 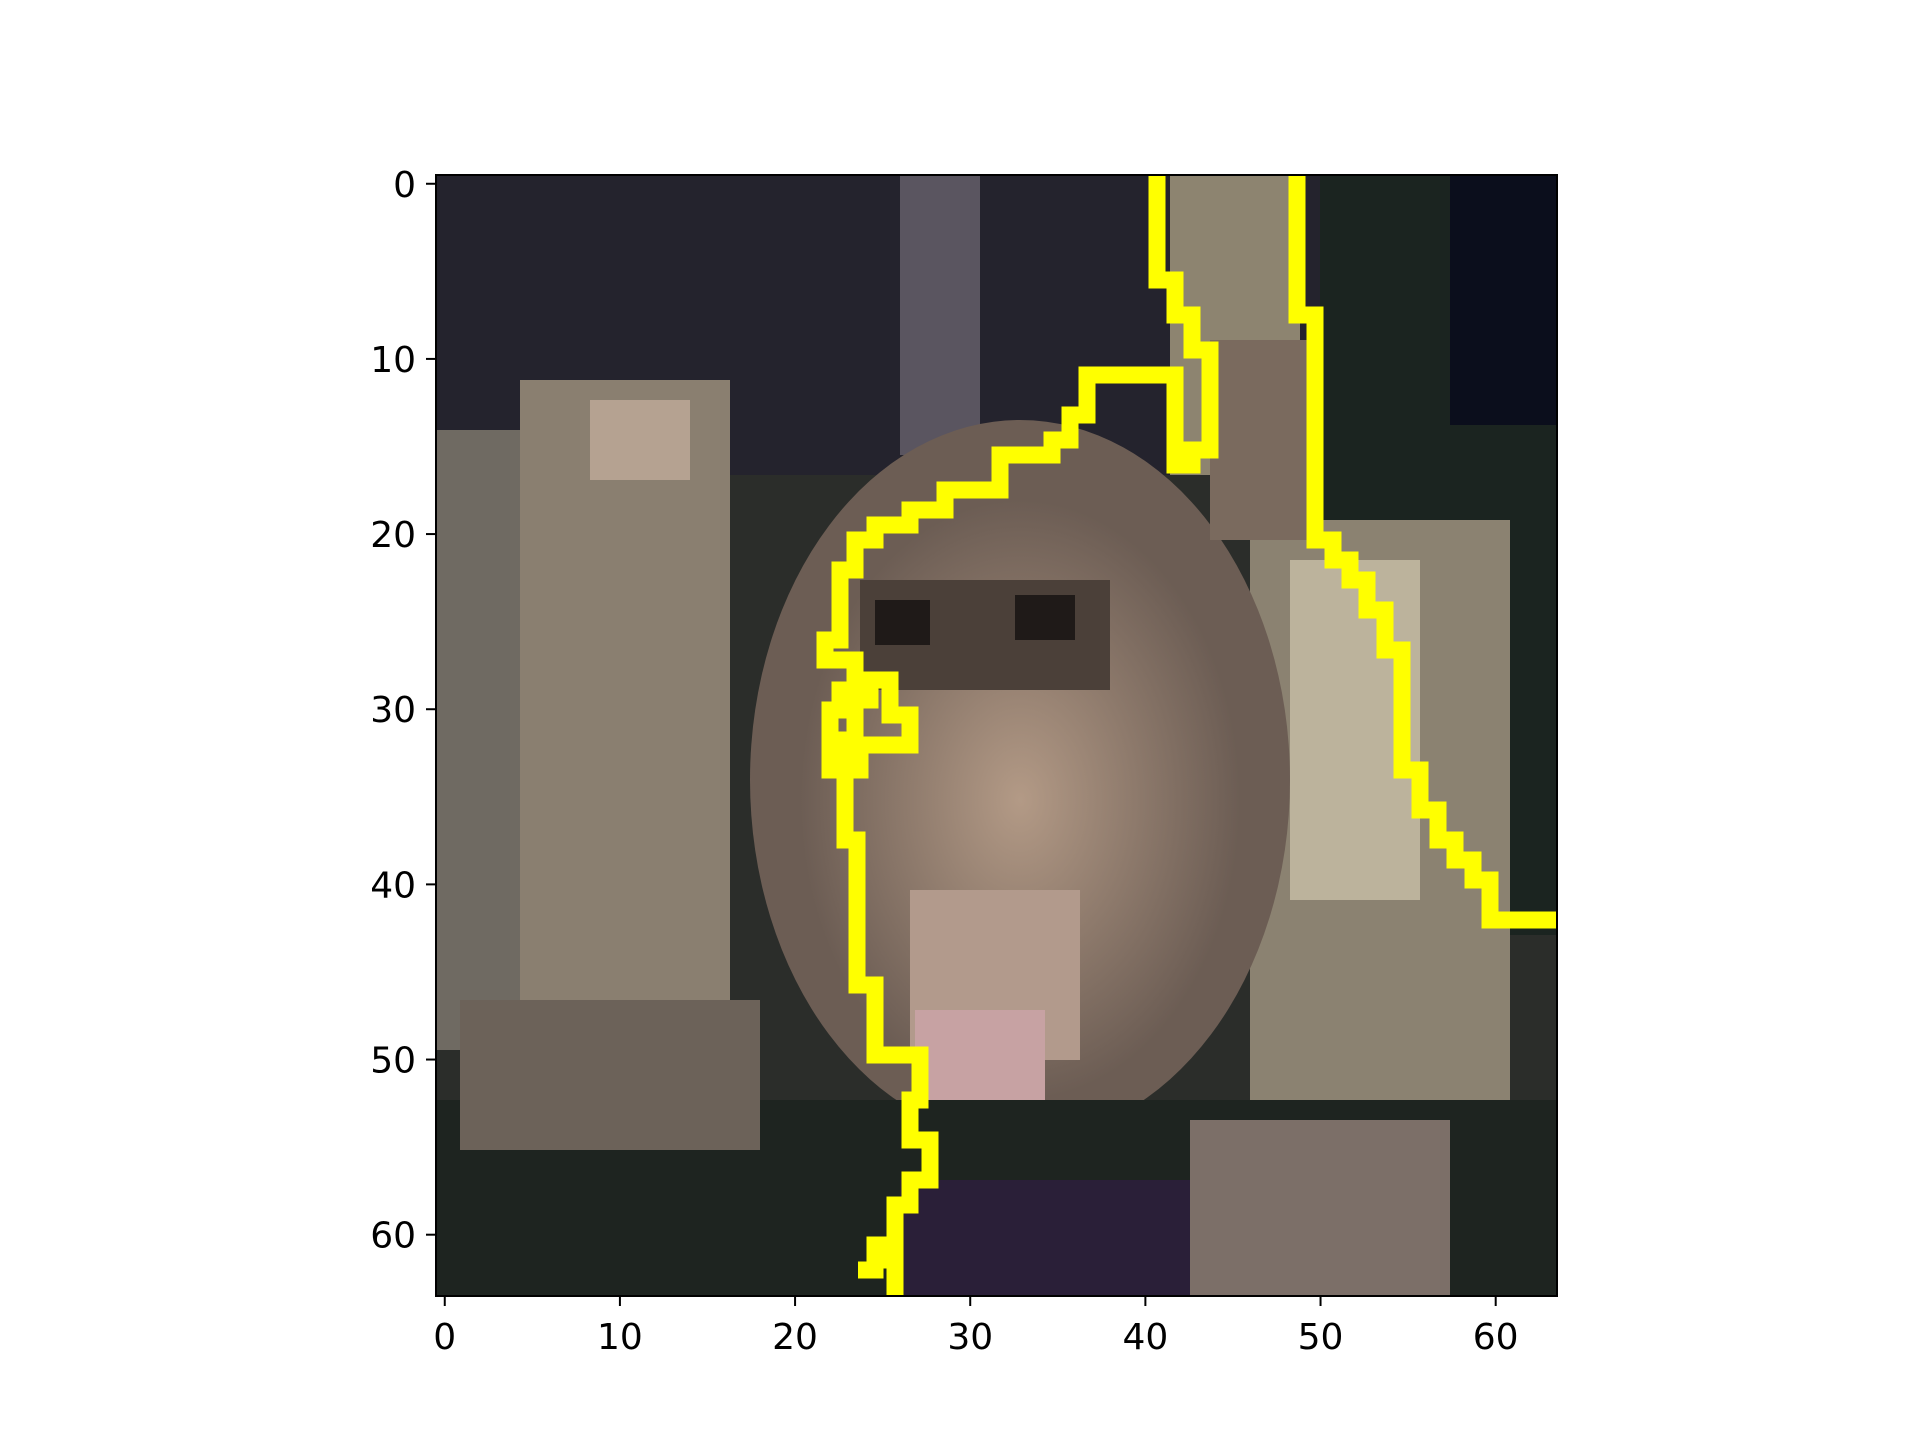 I want to click on x-tick-label: 20, so click(x=795, y=1337).